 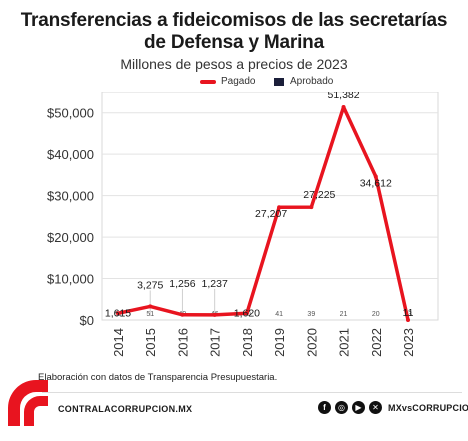 I want to click on aprobado-data-label: 39, so click(x=311, y=314).